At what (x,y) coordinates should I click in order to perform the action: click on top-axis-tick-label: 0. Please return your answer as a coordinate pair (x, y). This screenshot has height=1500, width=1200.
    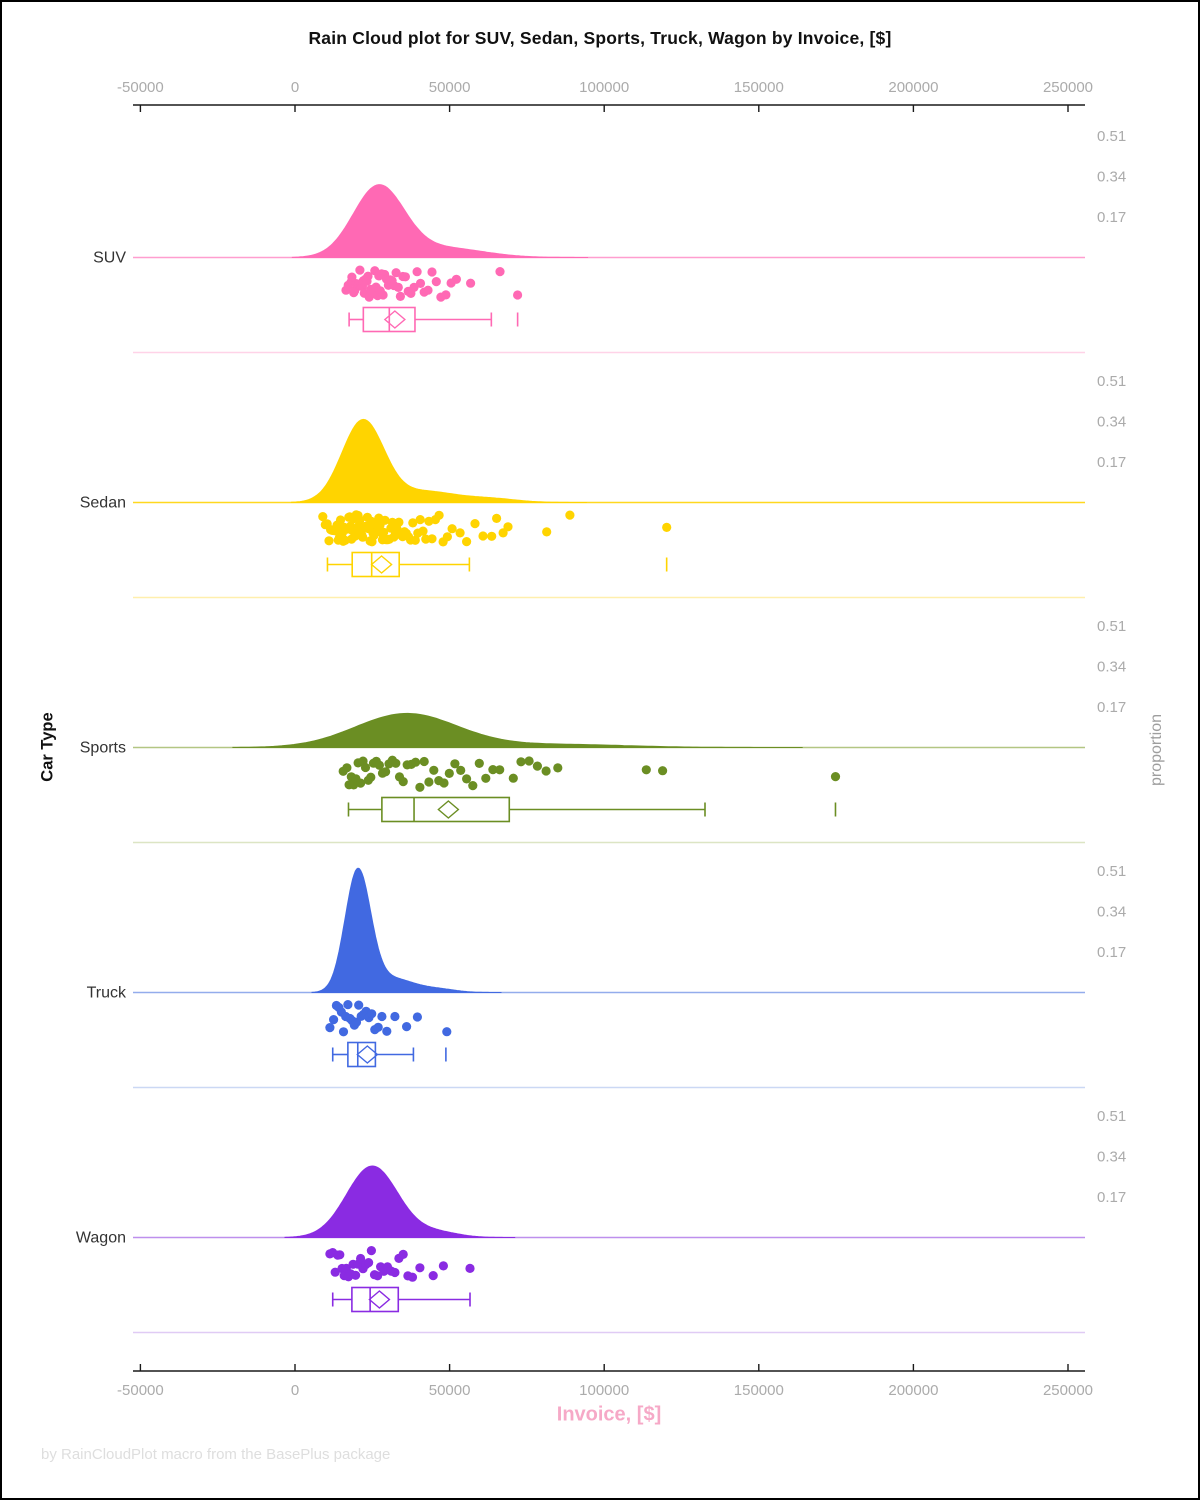
    Looking at the image, I should click on (295, 87).